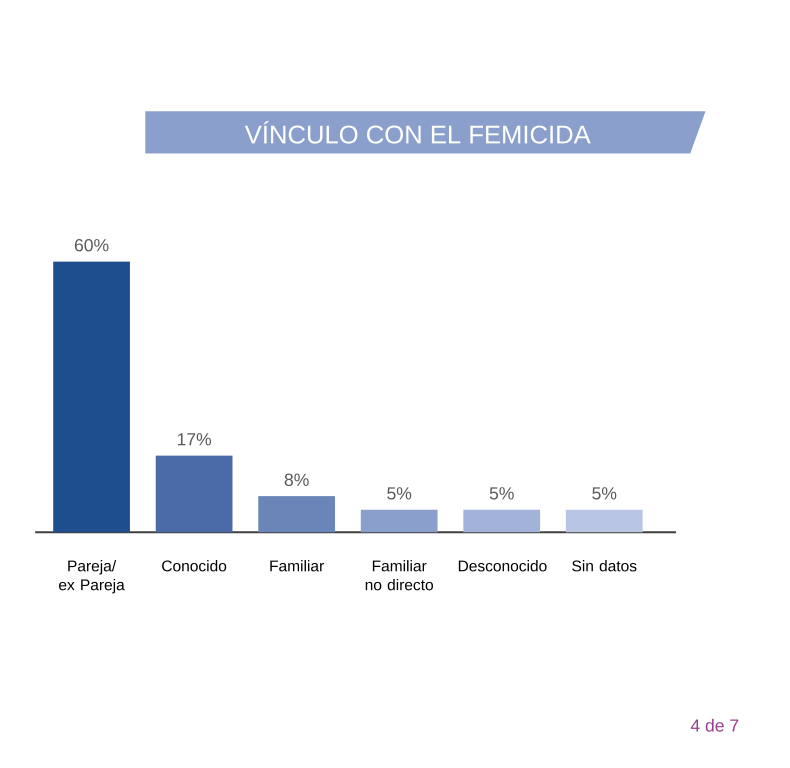  I want to click on text: 4 de 7, so click(714, 725).